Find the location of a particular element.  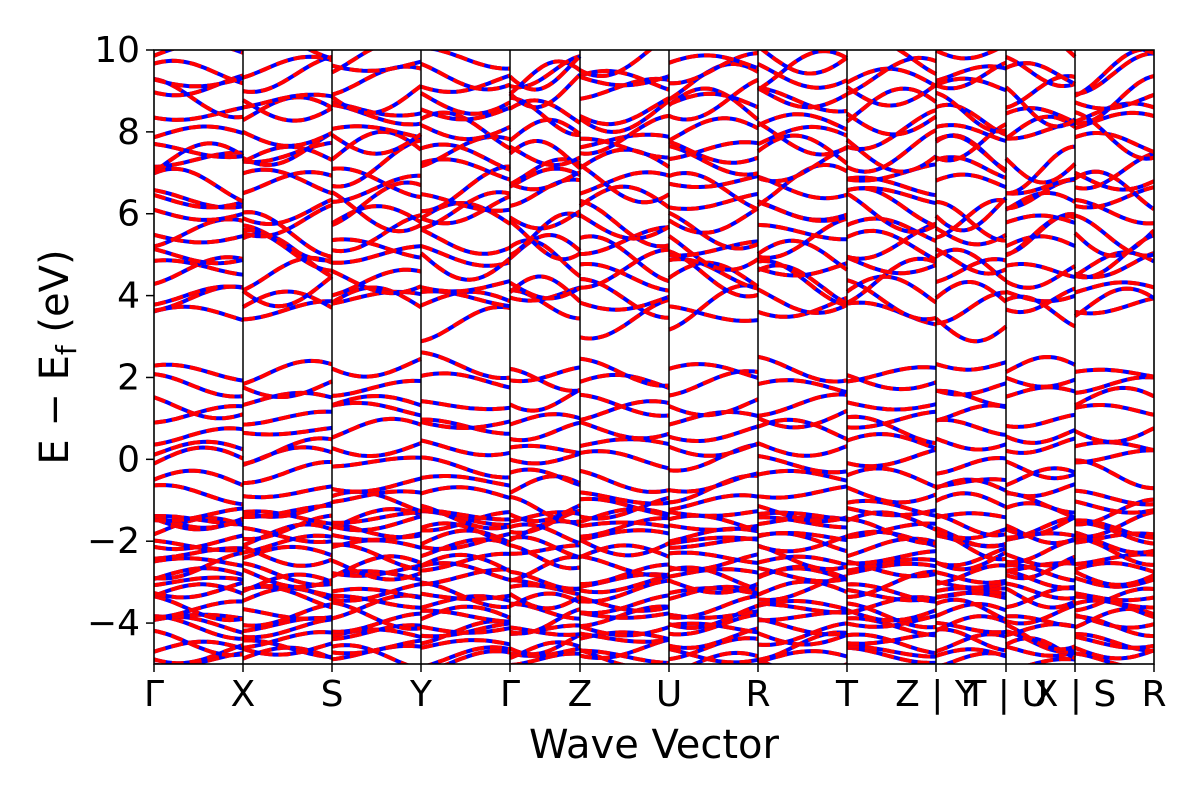

band-line-42-blue is located at coordinates (654, 189).